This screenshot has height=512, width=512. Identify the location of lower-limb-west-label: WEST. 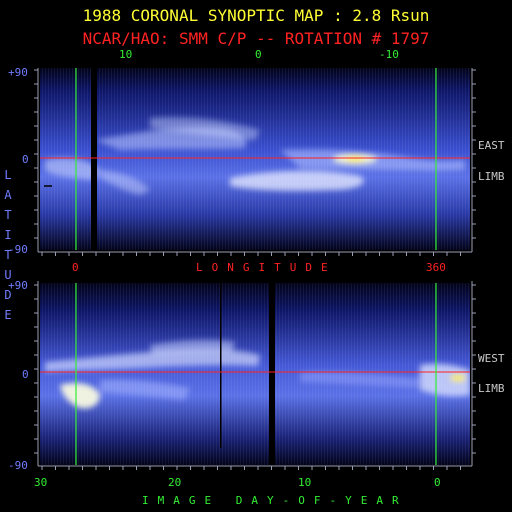
(491, 358).